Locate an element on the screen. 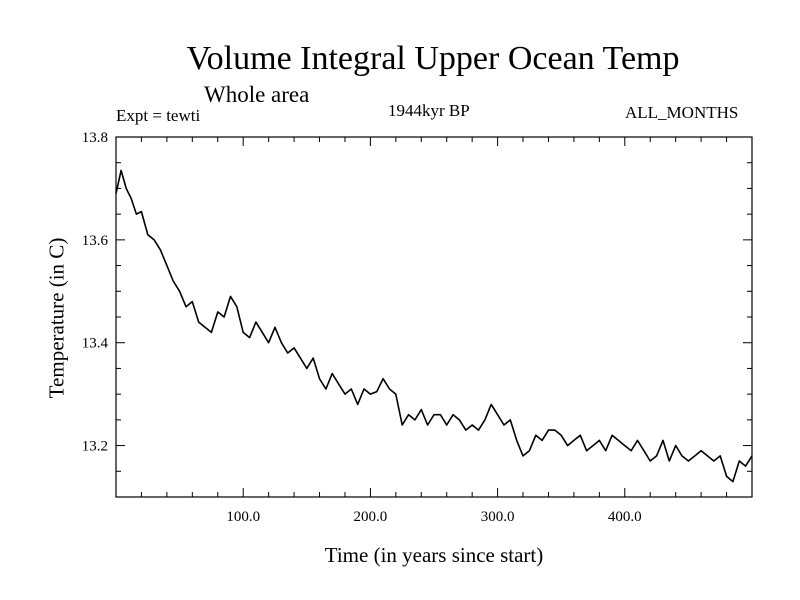 Image resolution: width=800 pixels, height=600 pixels. experiment-label: Expt = tewti is located at coordinates (158, 115).